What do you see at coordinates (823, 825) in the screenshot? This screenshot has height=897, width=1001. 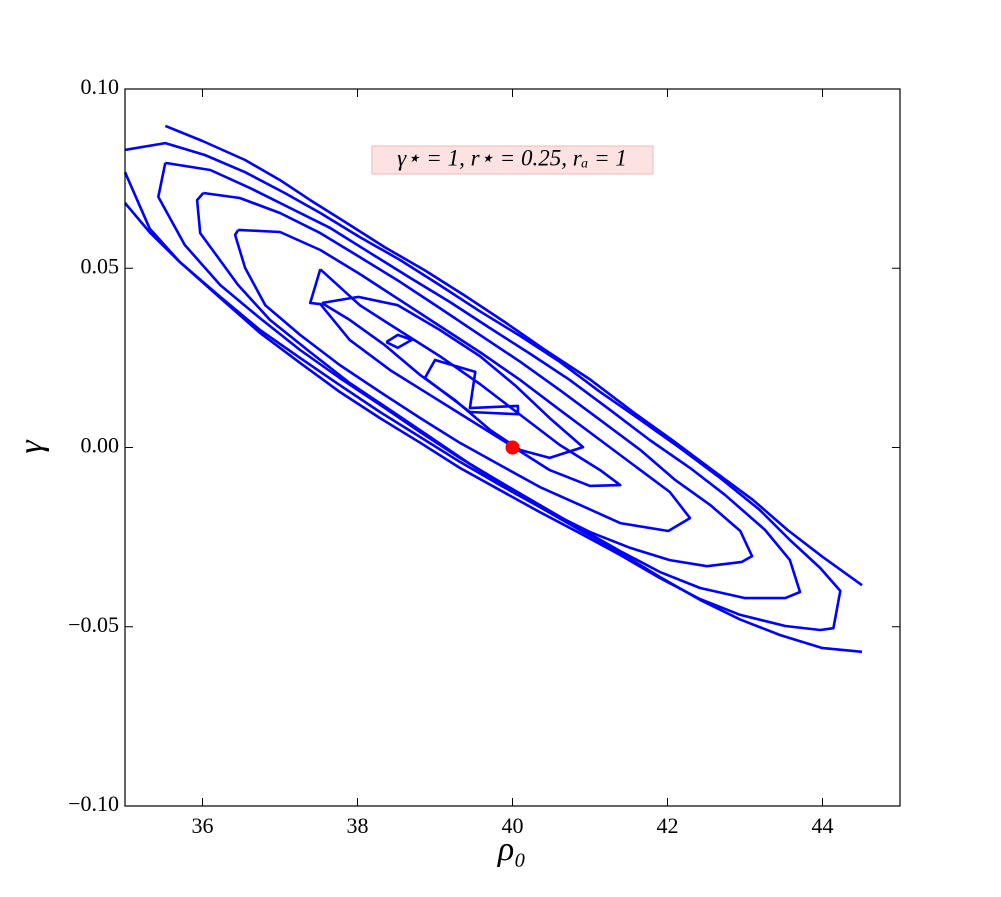 I see `x-tick-label: 44` at bounding box center [823, 825].